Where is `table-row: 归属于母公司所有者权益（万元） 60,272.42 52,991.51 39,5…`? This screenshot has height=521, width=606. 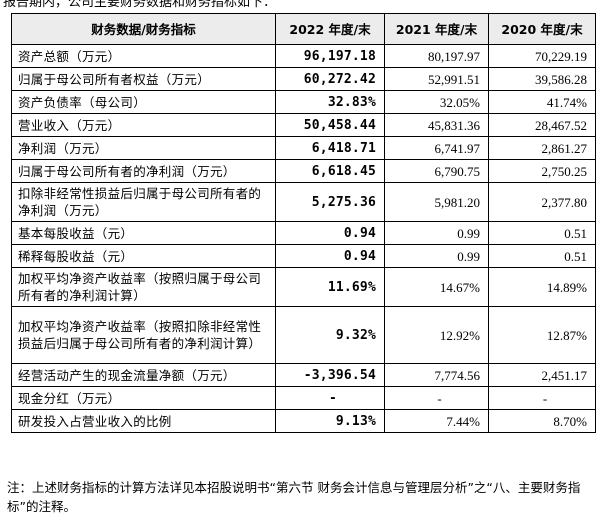
table-row: 归属于母公司所有者权益（万元） 60,272.42 52,991.51 39,5… is located at coordinates (303, 79).